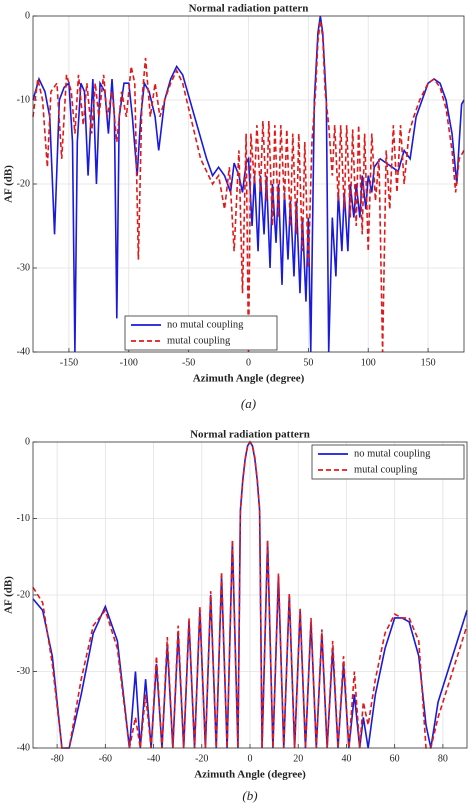 Image resolution: width=474 pixels, height=809 pixels. Describe the element at coordinates (443, 758) in the screenshot. I see `x-tick-label: 80` at that location.